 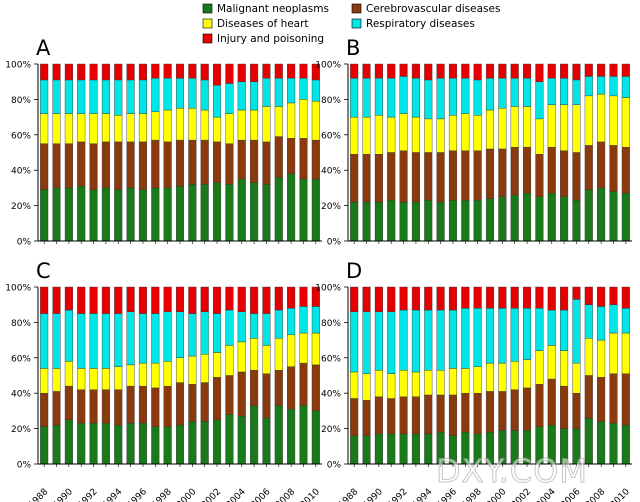 I want to click on x-tick-label: 1990, so click(x=63, y=494).